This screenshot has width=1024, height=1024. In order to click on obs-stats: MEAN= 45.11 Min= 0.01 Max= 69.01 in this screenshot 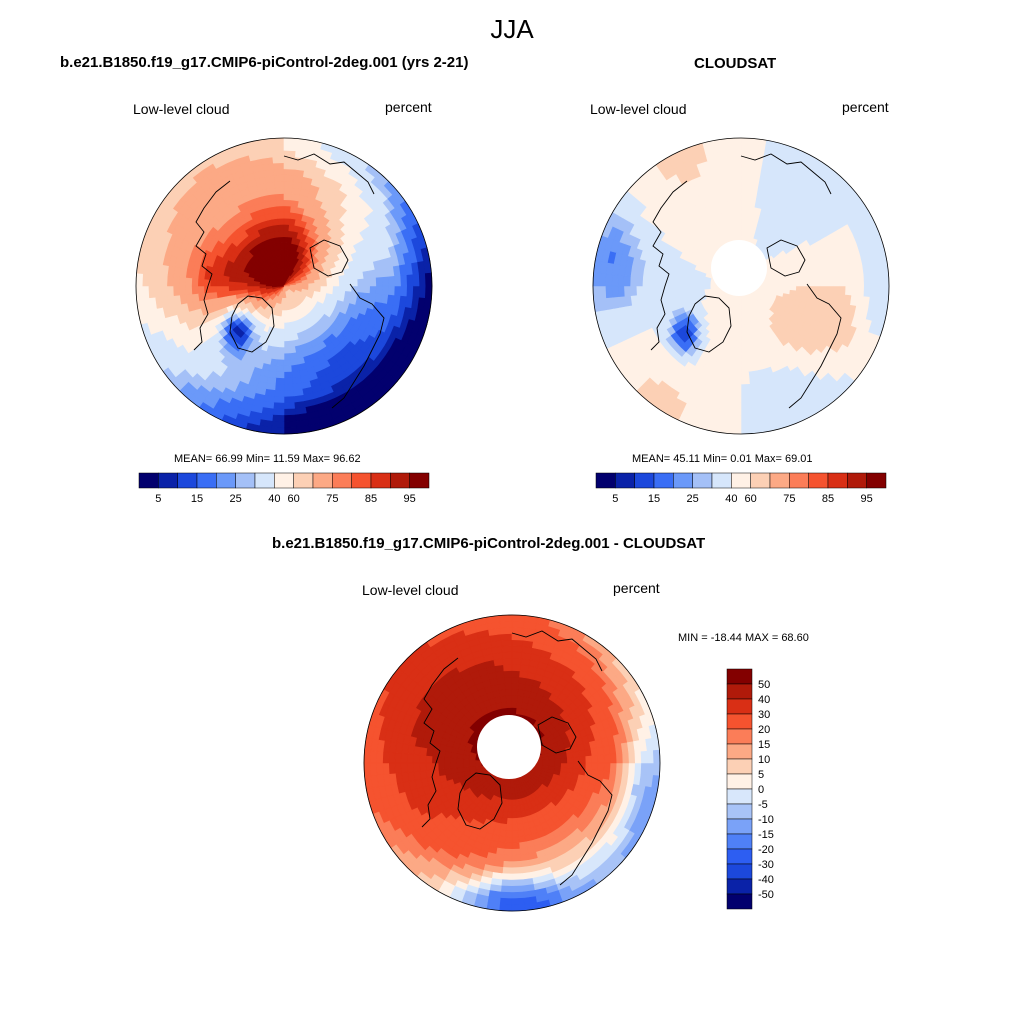, I will do `click(722, 459)`.